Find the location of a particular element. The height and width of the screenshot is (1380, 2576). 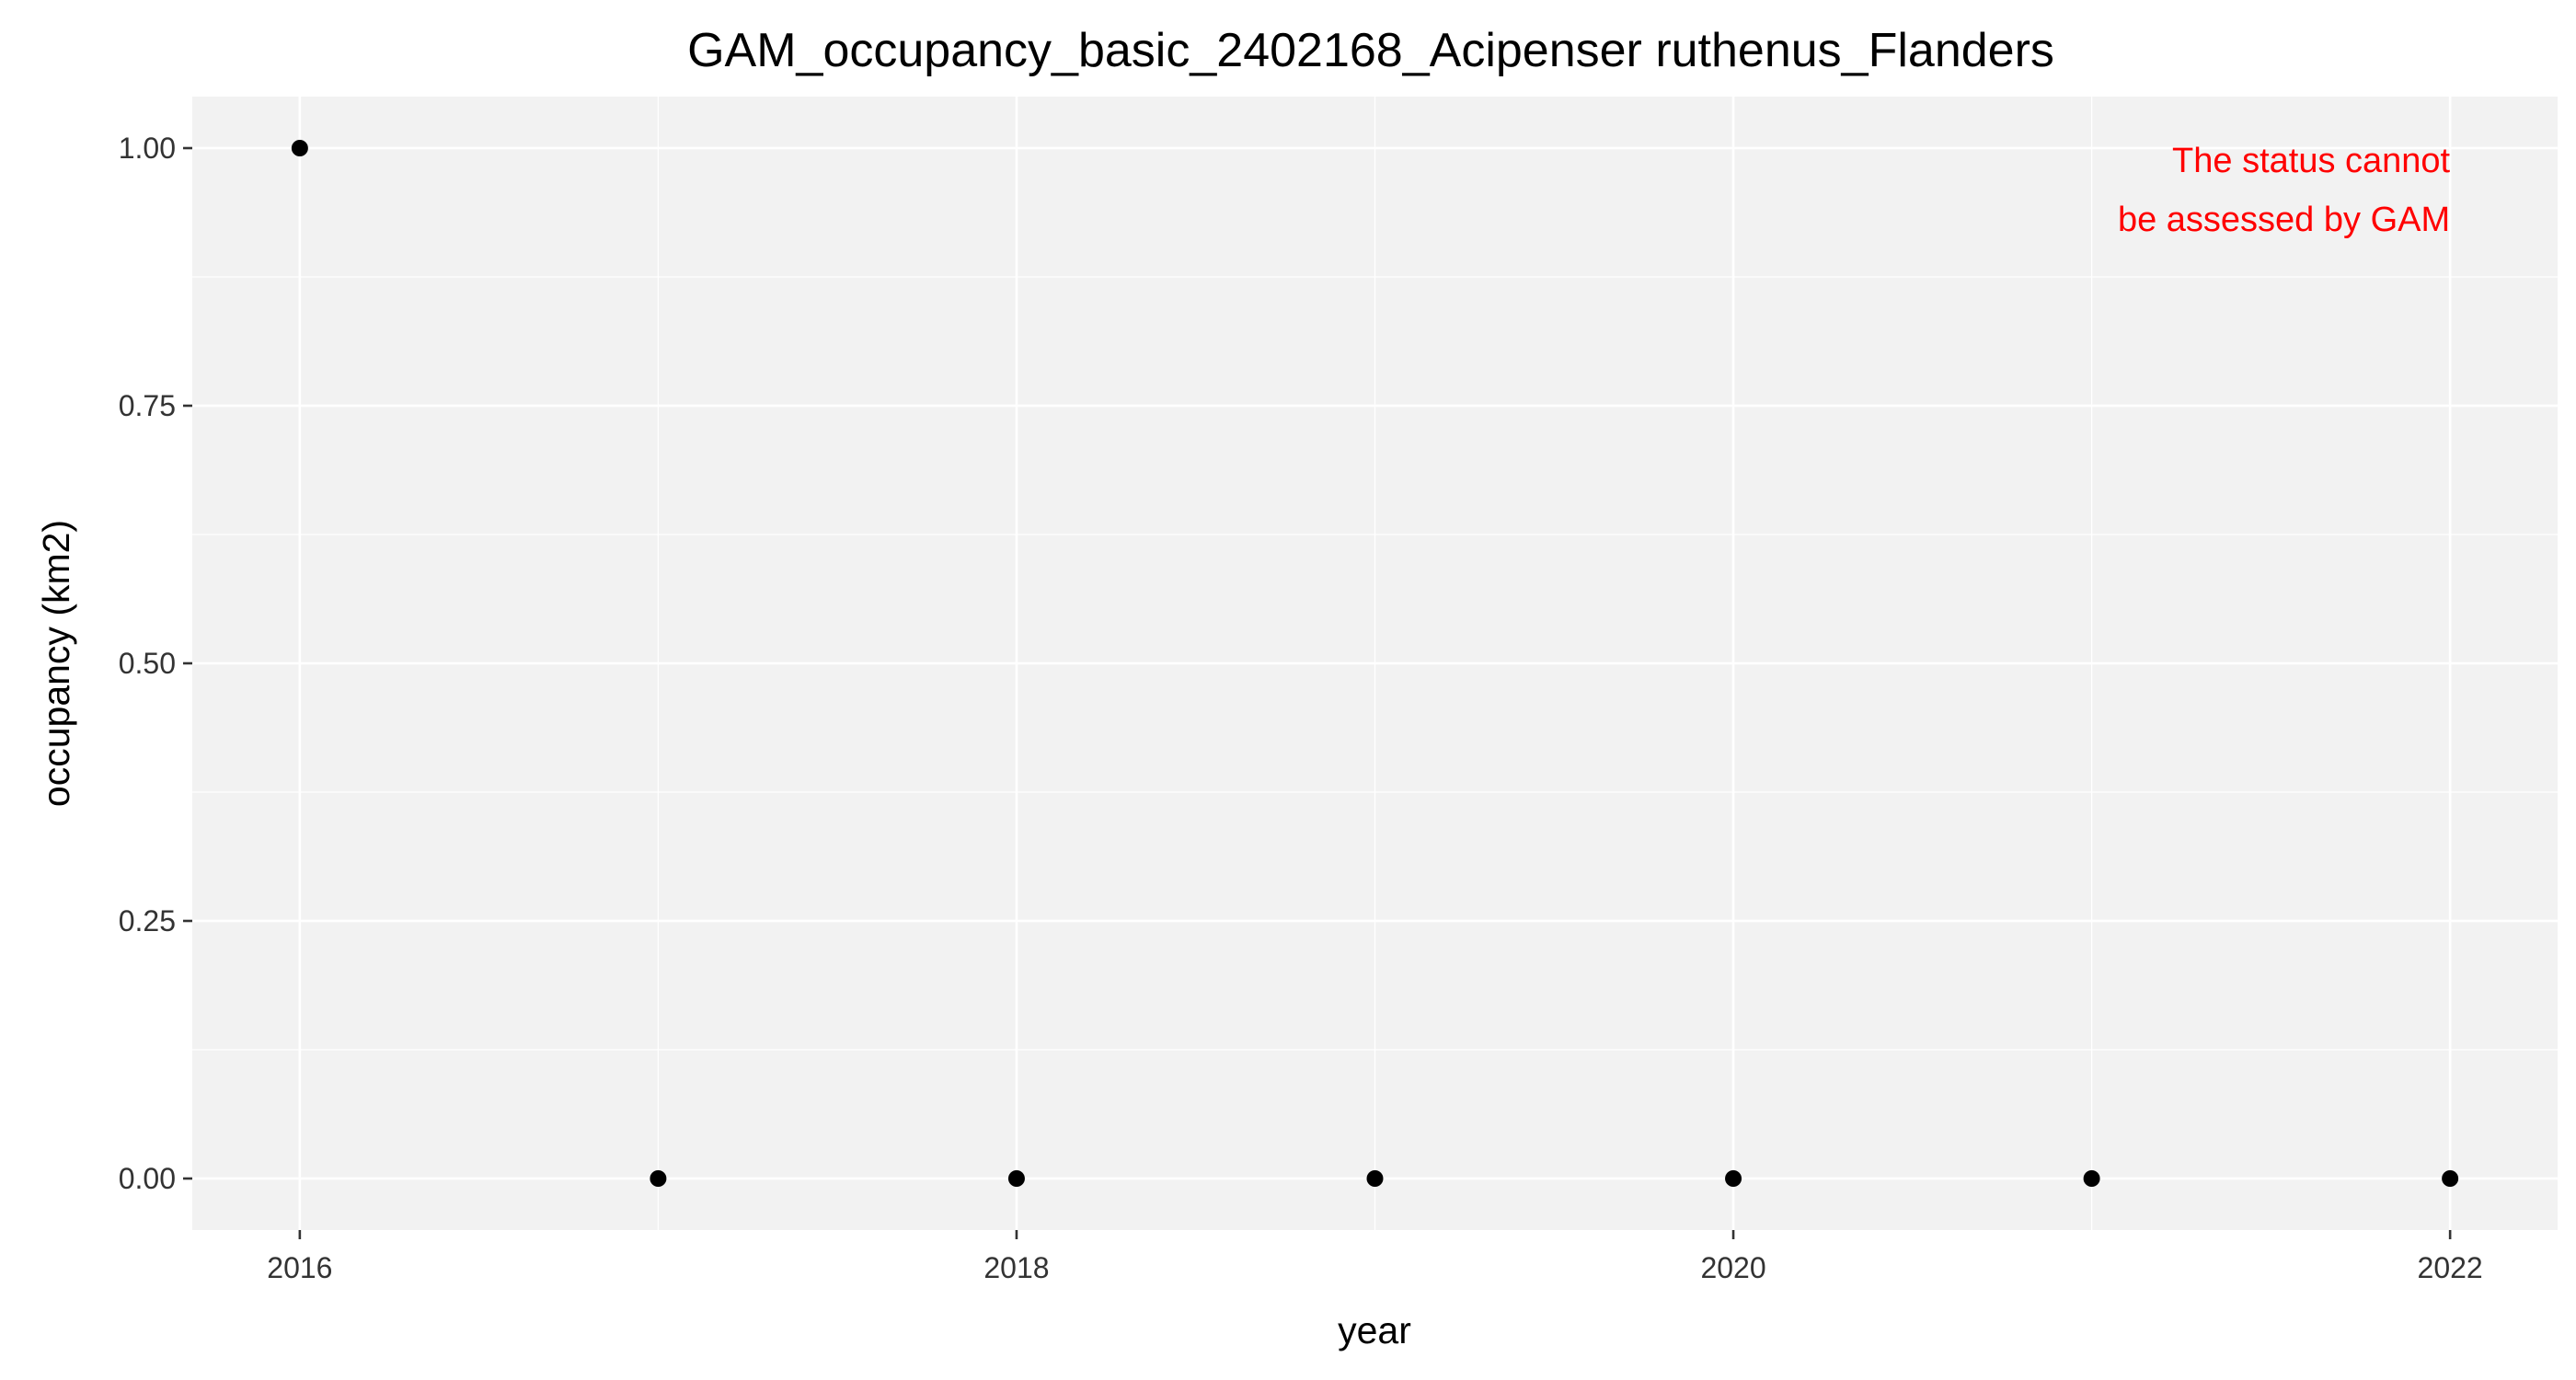

y-tick-label: 0.75 is located at coordinates (147, 405).